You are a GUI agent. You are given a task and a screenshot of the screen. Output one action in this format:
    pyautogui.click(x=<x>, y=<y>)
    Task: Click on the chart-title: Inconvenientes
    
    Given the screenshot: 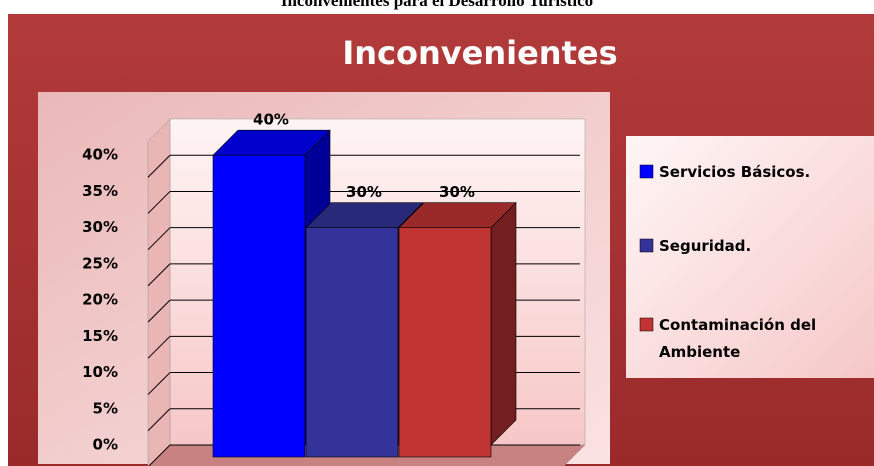 What is the action you would take?
    pyautogui.click(x=479, y=53)
    